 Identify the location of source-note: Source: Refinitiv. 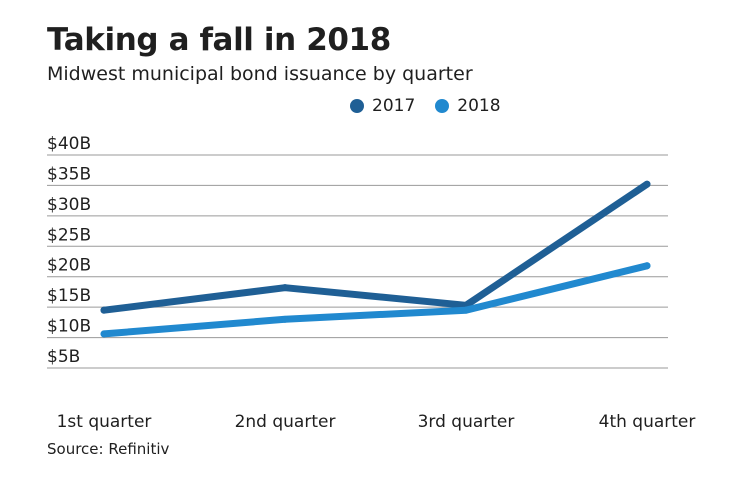
(108, 449).